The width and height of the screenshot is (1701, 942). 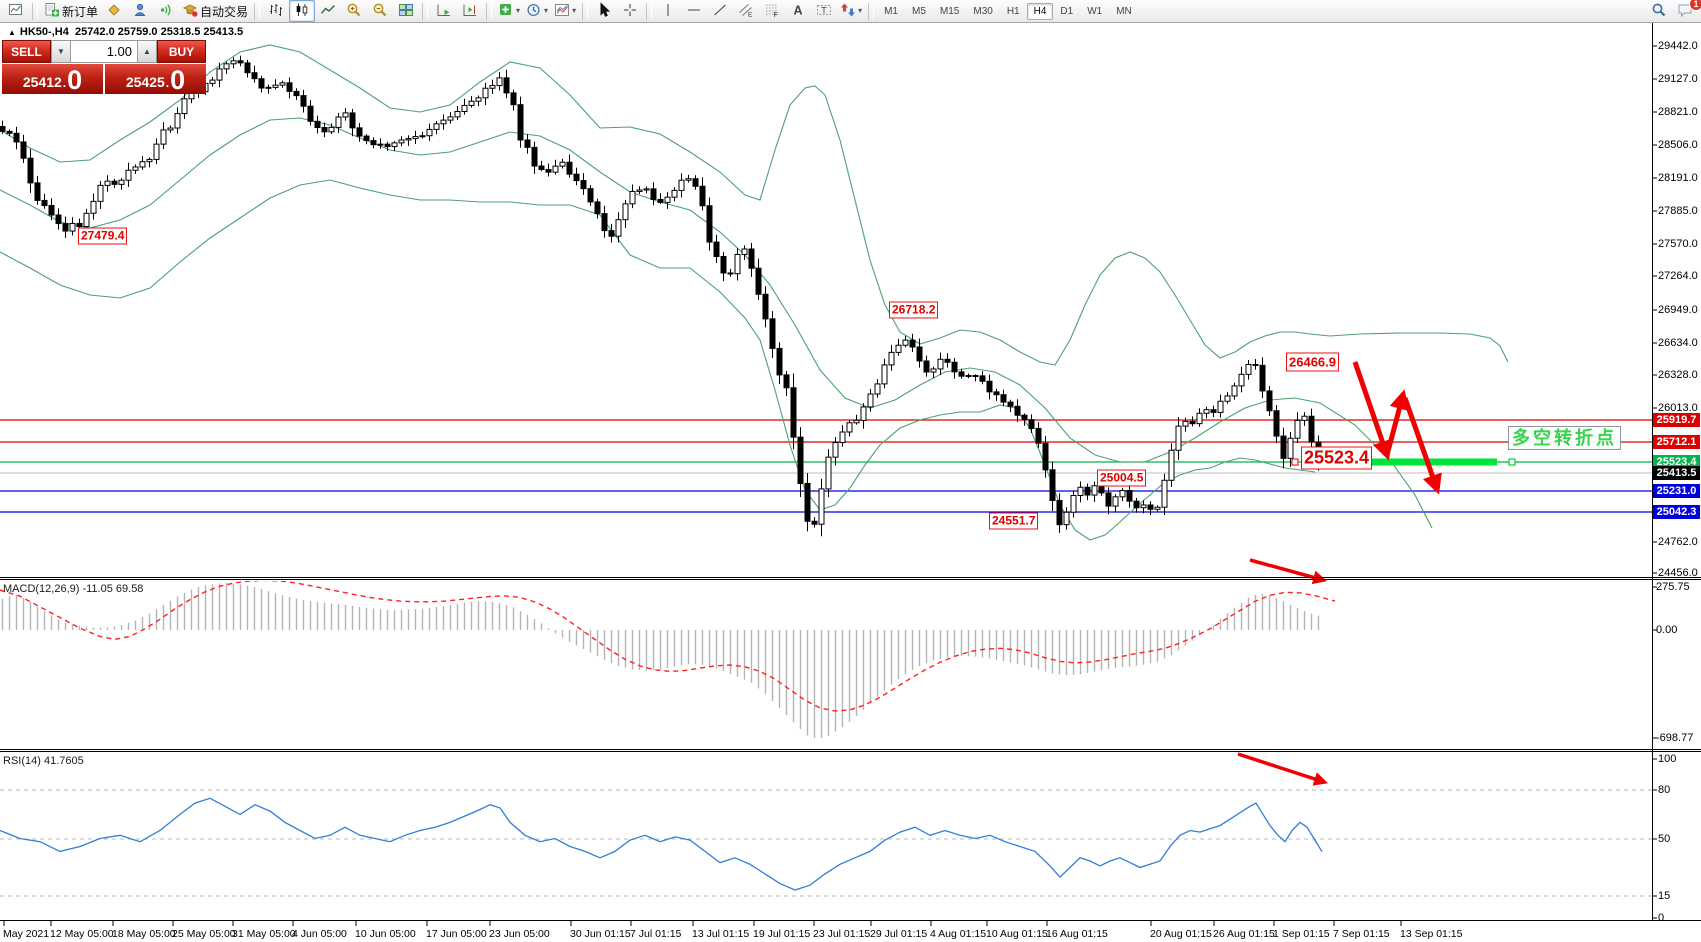 What do you see at coordinates (444, 11) in the screenshot?
I see `auto-scroll-button` at bounding box center [444, 11].